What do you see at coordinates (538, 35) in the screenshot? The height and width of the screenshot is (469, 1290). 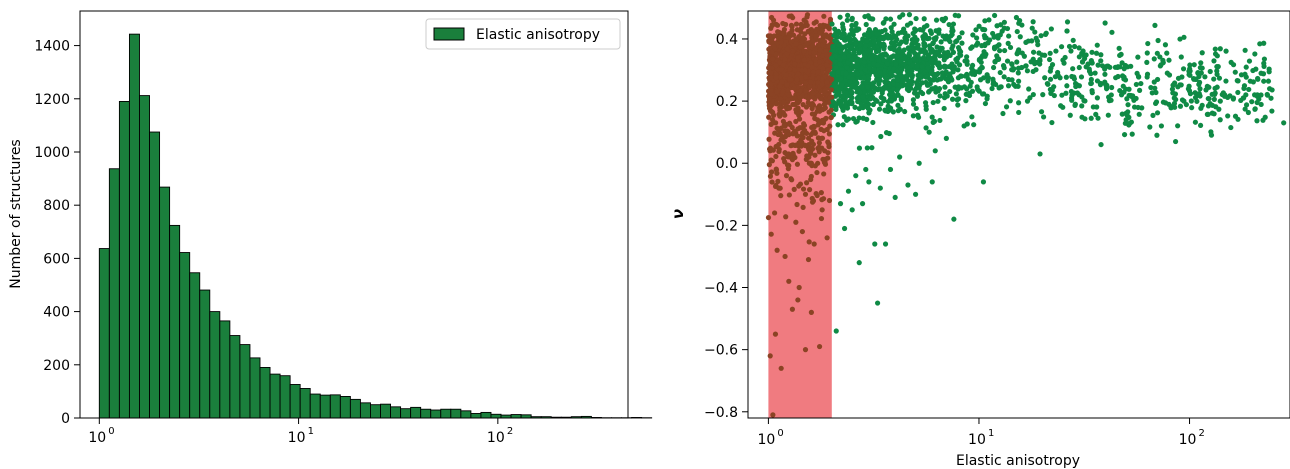 I see `legend-label: Elastic anisotropy` at bounding box center [538, 35].